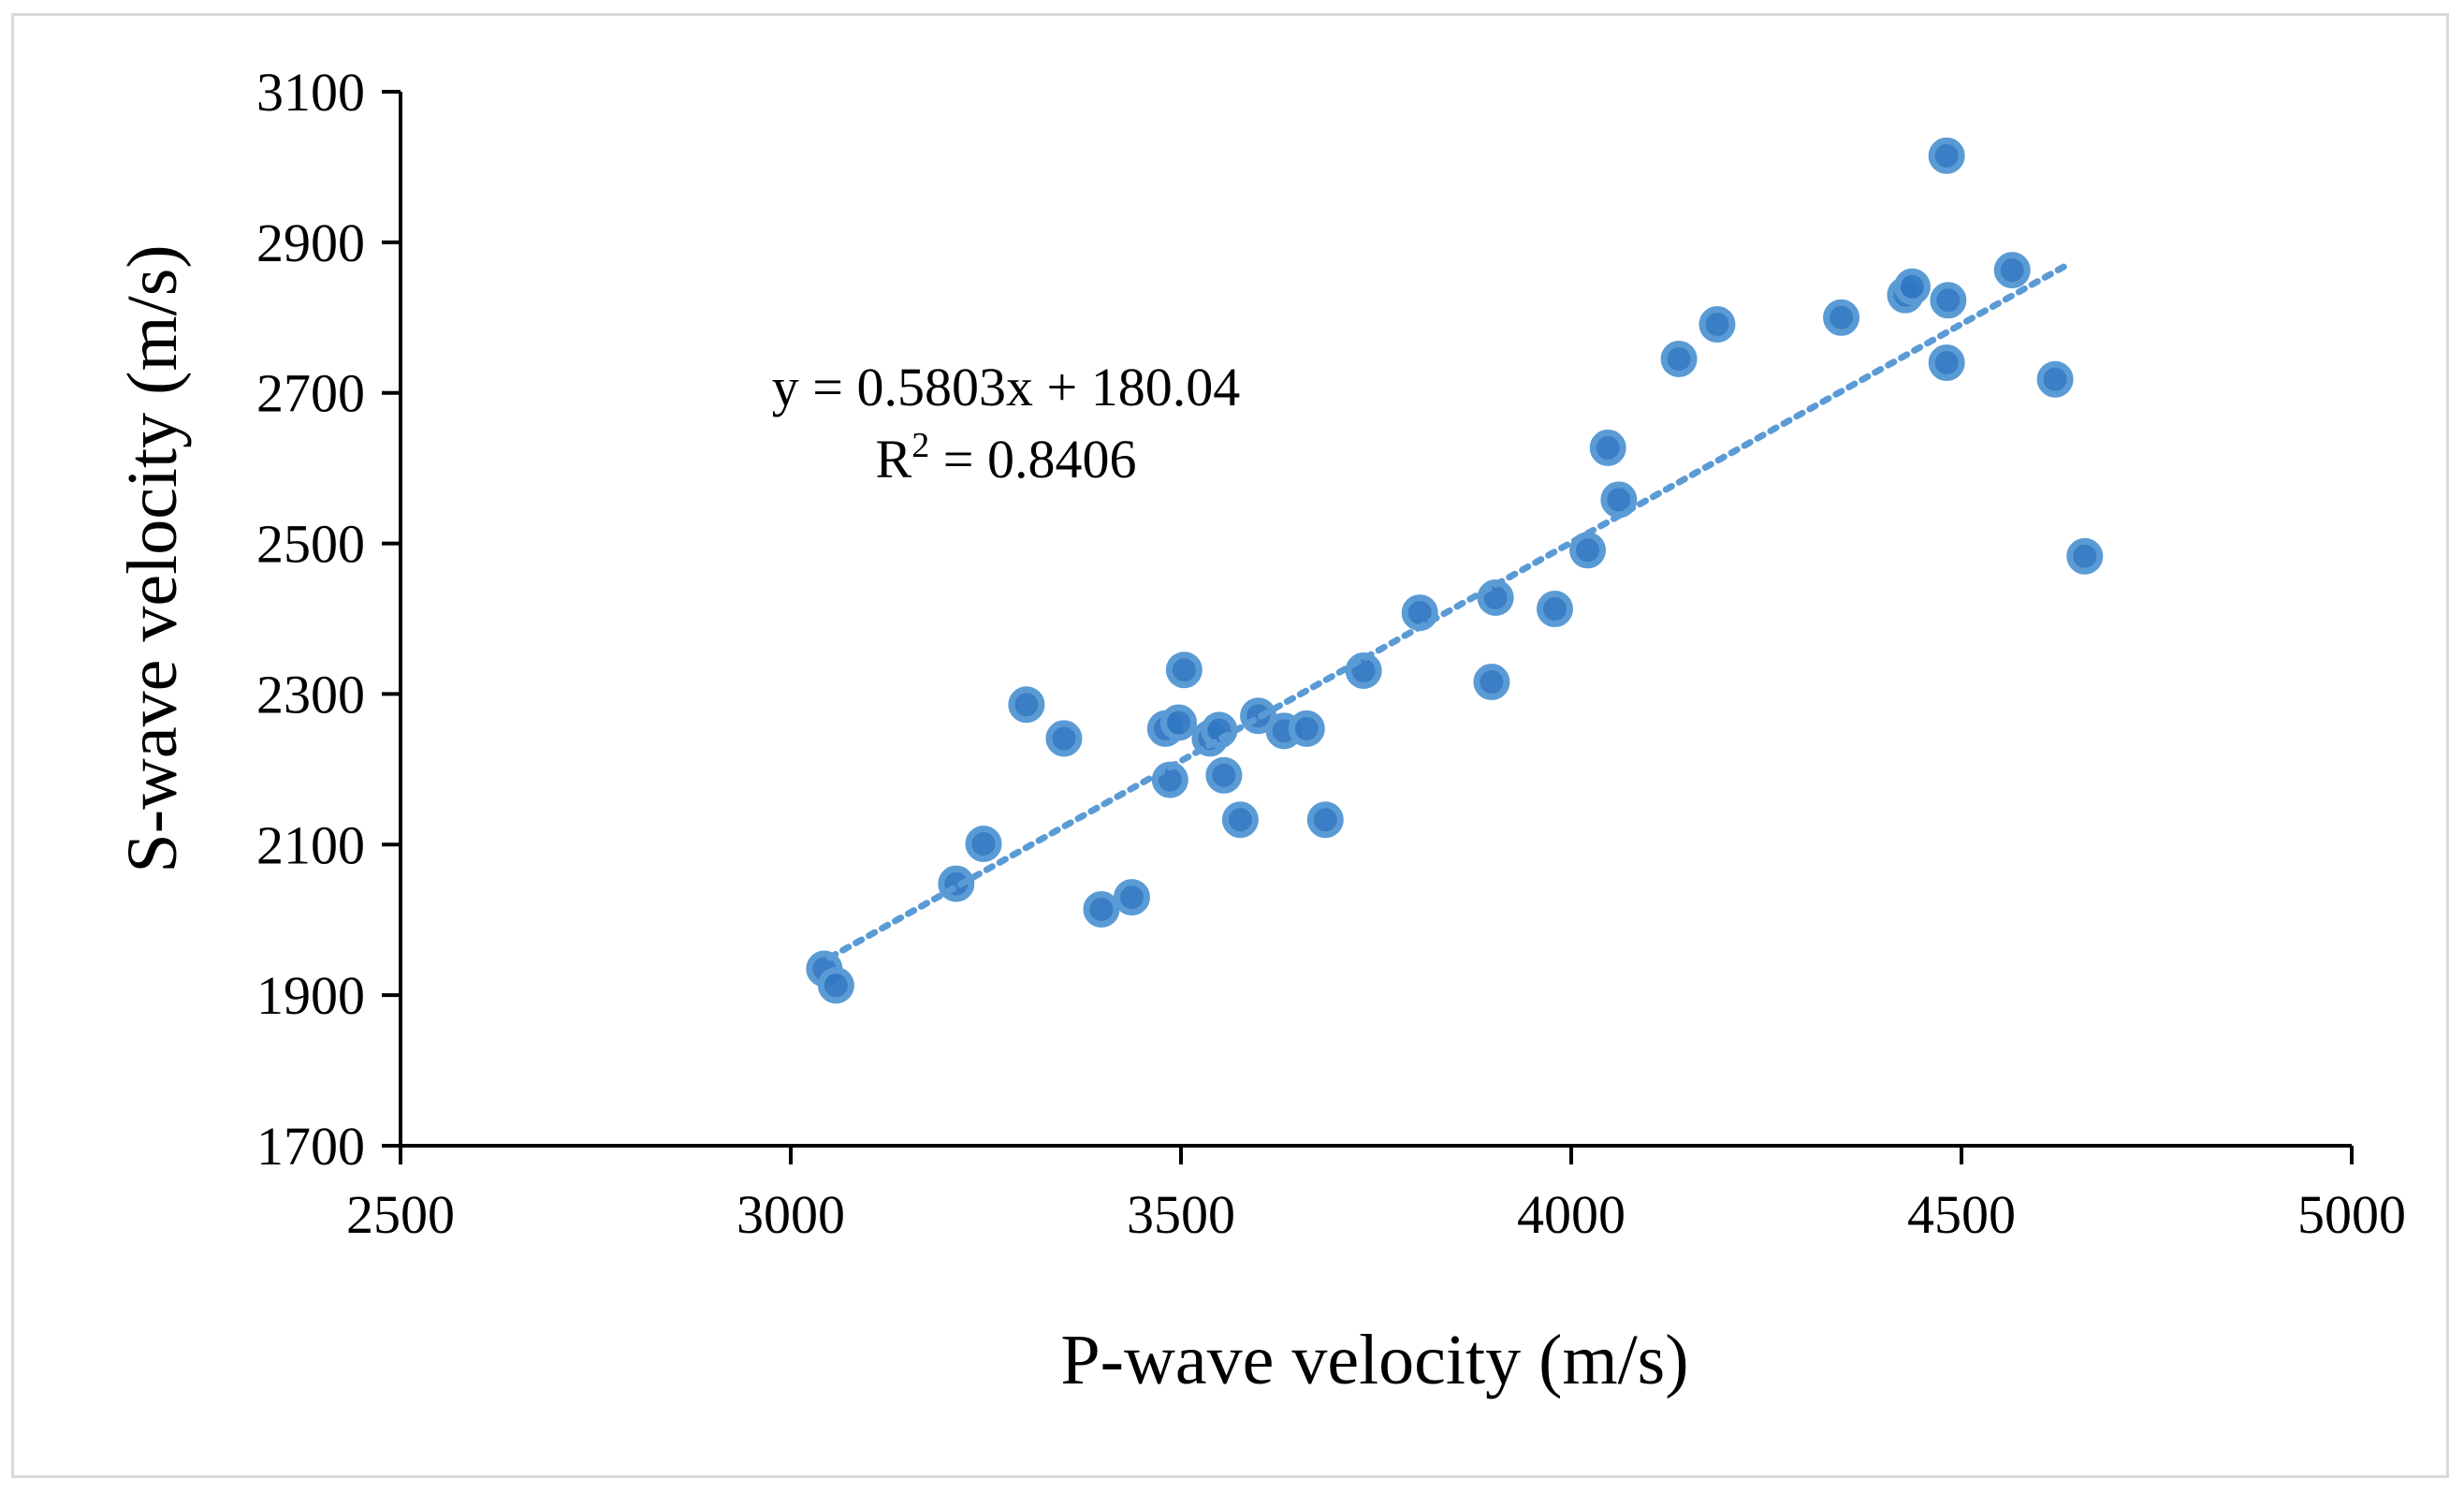 Image resolution: width=2464 pixels, height=1493 pixels. What do you see at coordinates (310, 393) in the screenshot?
I see `y-tick-label: 2700` at bounding box center [310, 393].